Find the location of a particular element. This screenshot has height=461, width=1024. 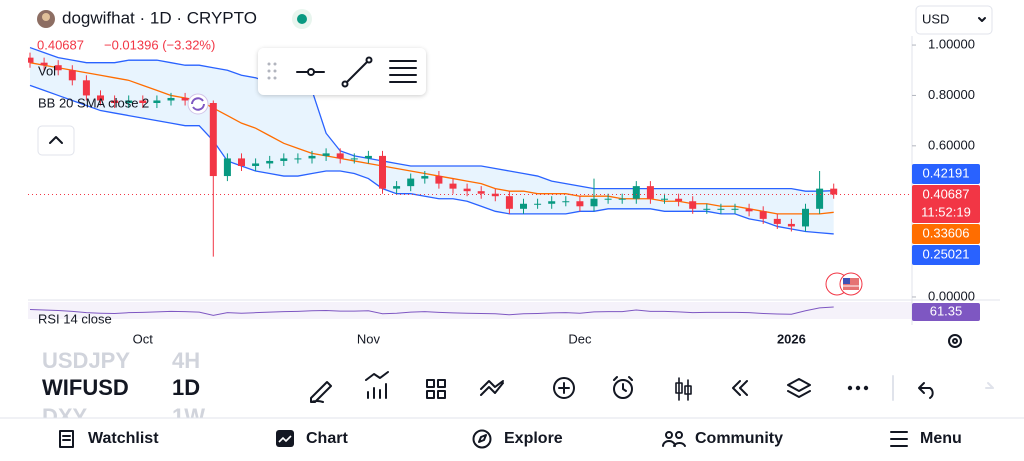

next-interval: 1W is located at coordinates (188, 416).